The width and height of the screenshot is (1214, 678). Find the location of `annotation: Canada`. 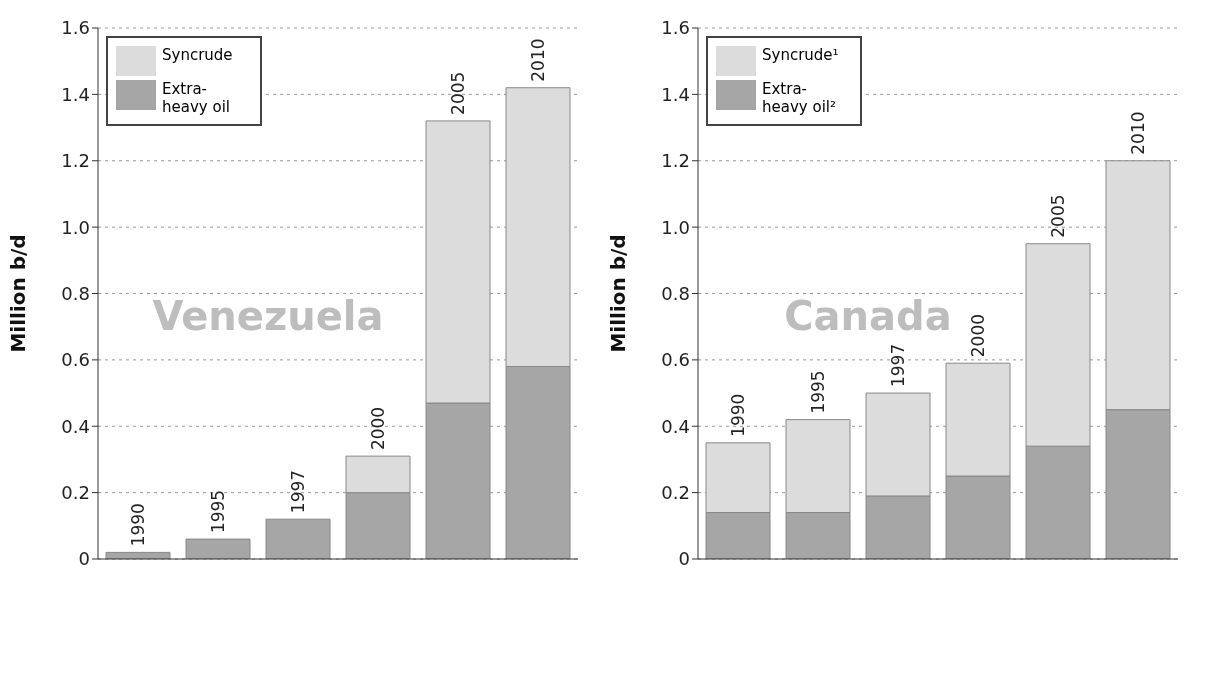

annotation: Canada is located at coordinates (868, 316).